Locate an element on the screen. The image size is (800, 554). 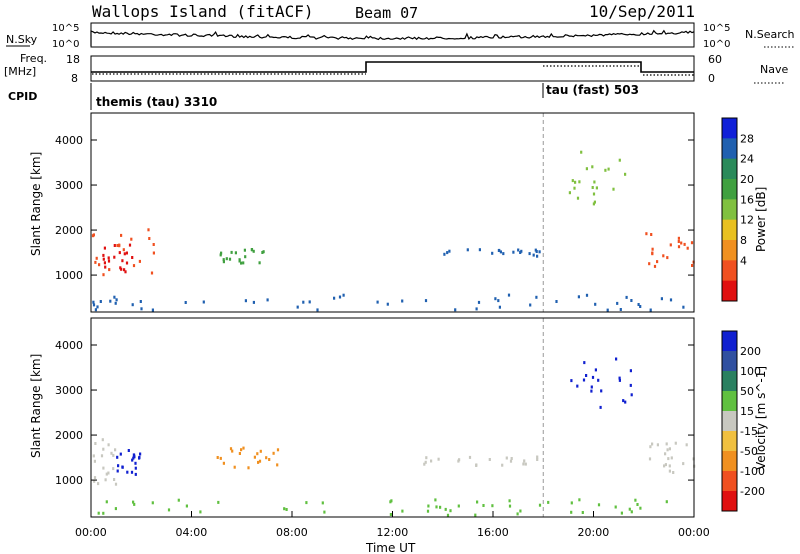
nave-trace is located at coordinates (393, 70).